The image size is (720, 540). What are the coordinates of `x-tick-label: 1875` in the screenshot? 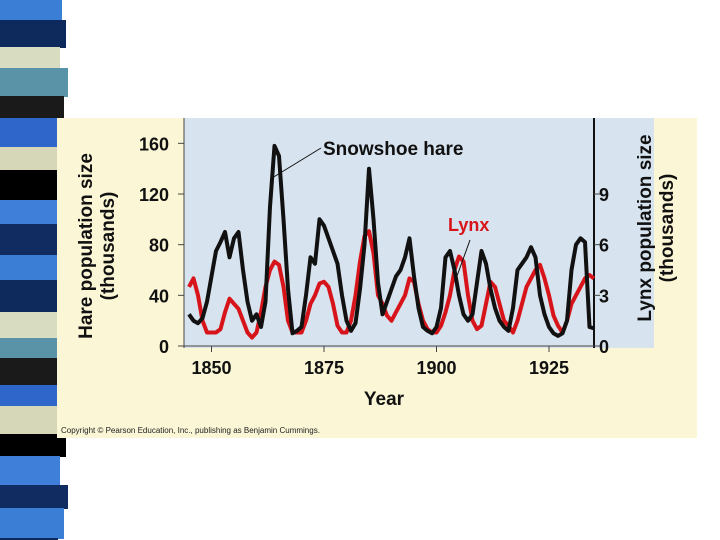 It's located at (324, 368).